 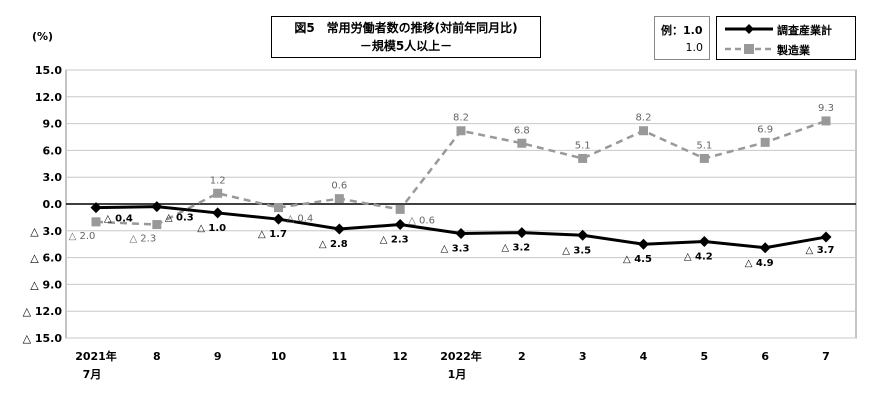 What do you see at coordinates (804, 30) in the screenshot?
I see `legend-label-total: 調査産業計` at bounding box center [804, 30].